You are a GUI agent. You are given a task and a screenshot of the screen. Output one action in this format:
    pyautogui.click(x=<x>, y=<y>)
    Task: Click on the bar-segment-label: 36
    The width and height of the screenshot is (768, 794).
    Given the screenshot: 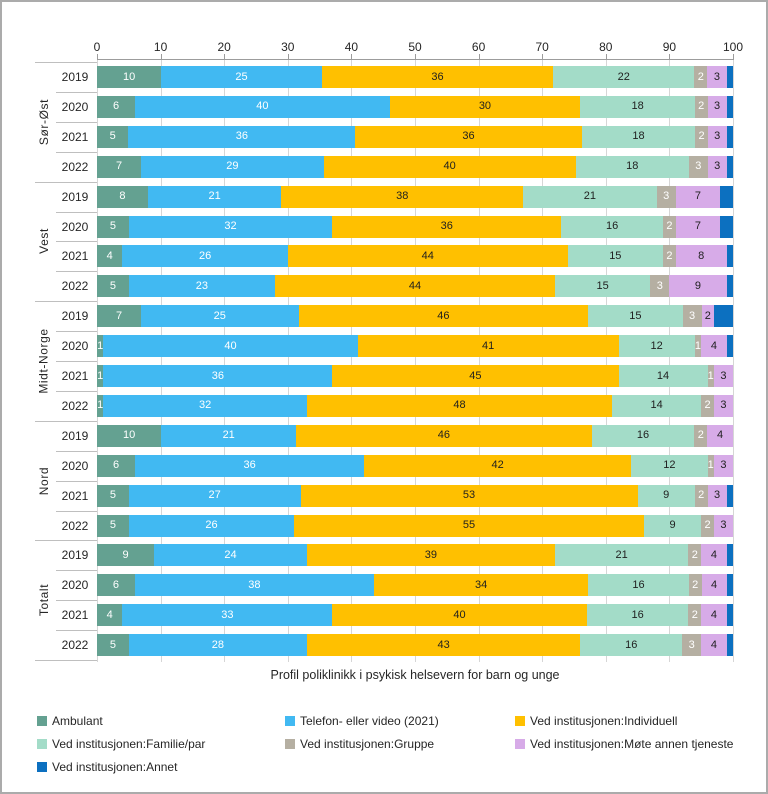 What is the action you would take?
    pyautogui.click(x=217, y=375)
    